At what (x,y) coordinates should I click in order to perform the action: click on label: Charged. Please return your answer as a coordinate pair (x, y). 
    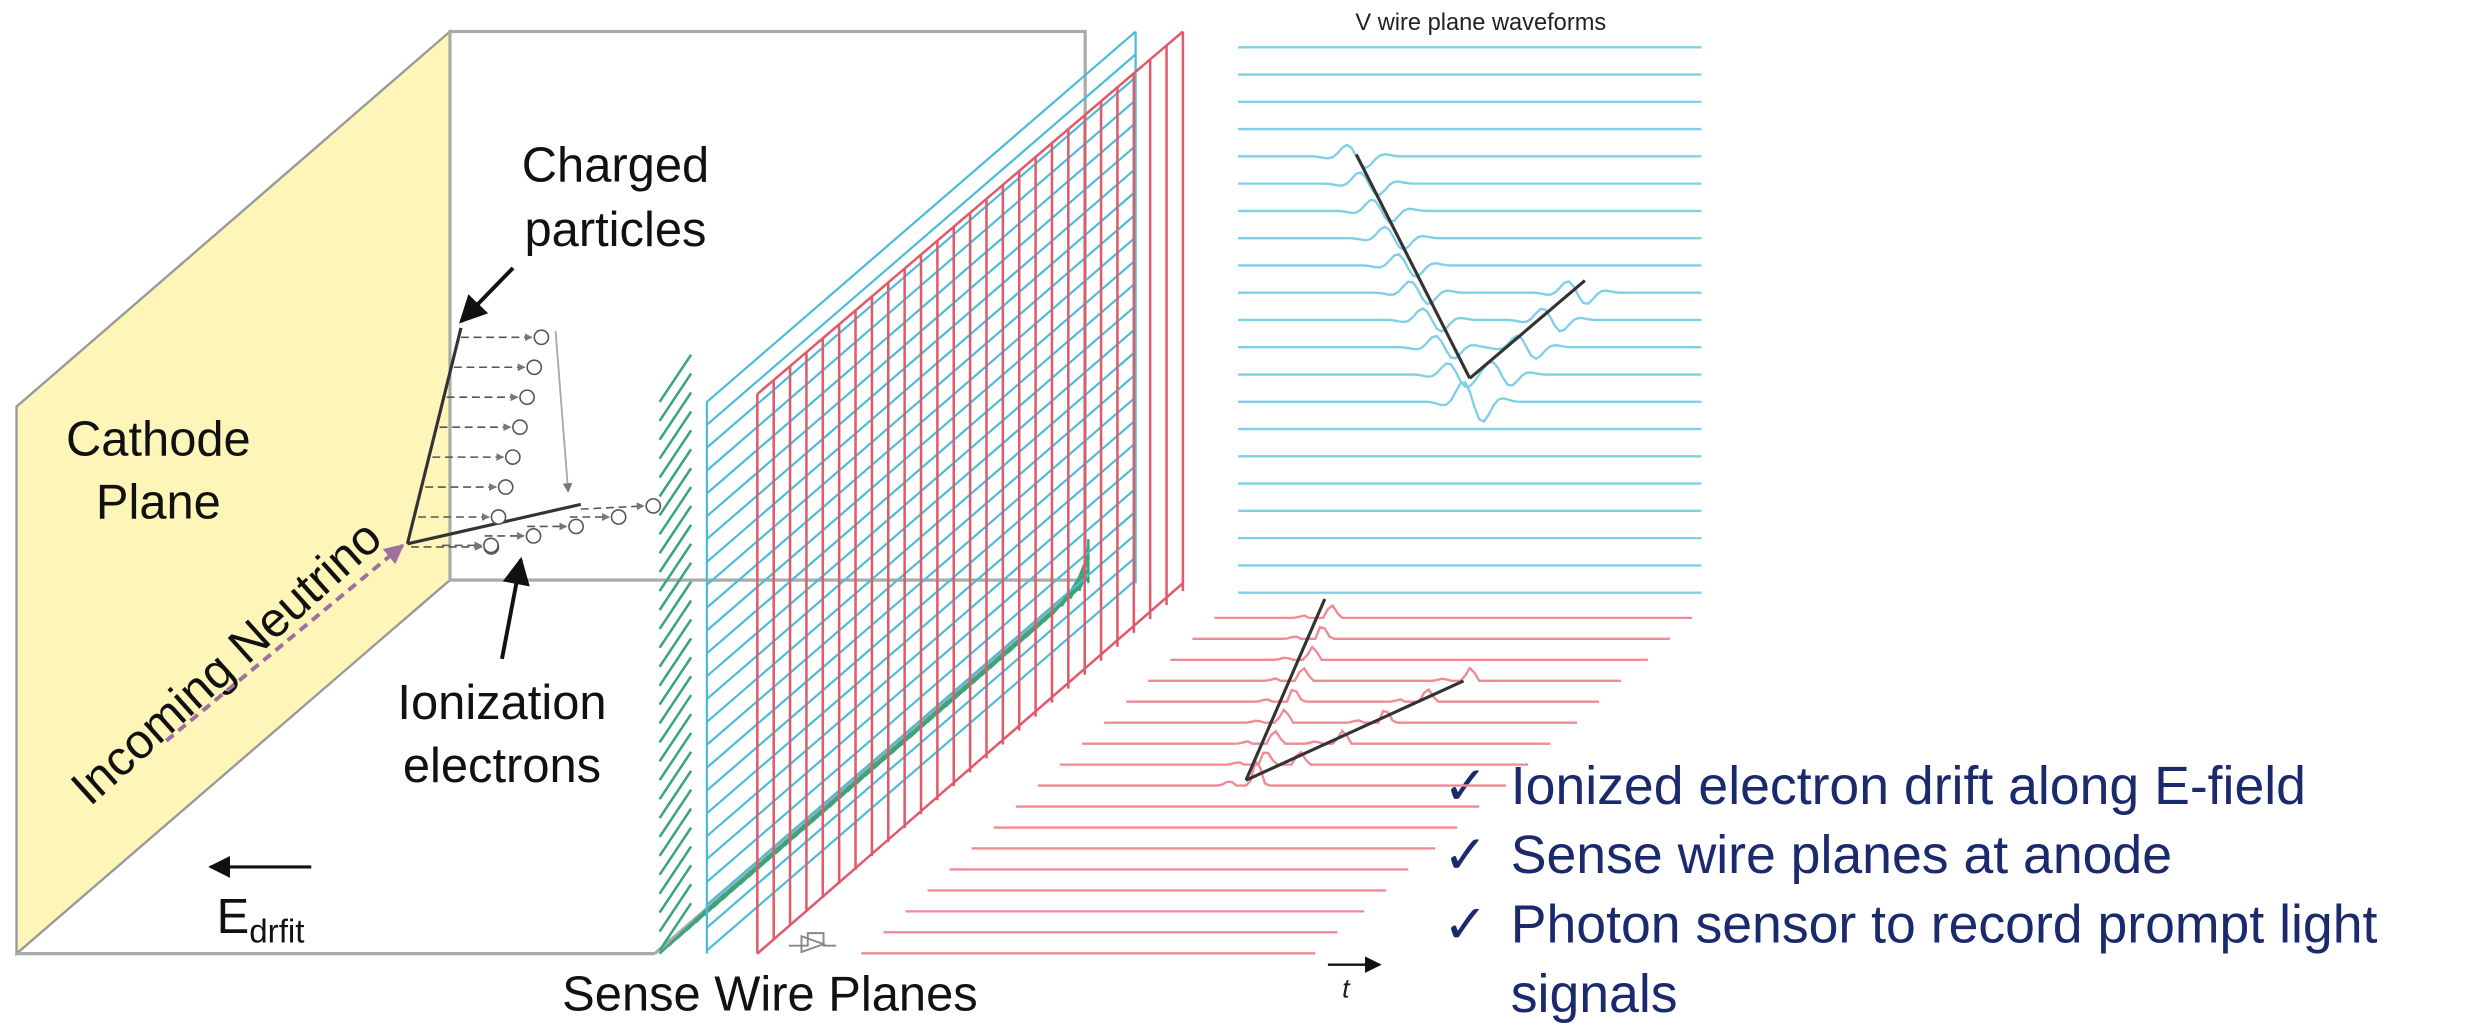
    Looking at the image, I should click on (615, 165).